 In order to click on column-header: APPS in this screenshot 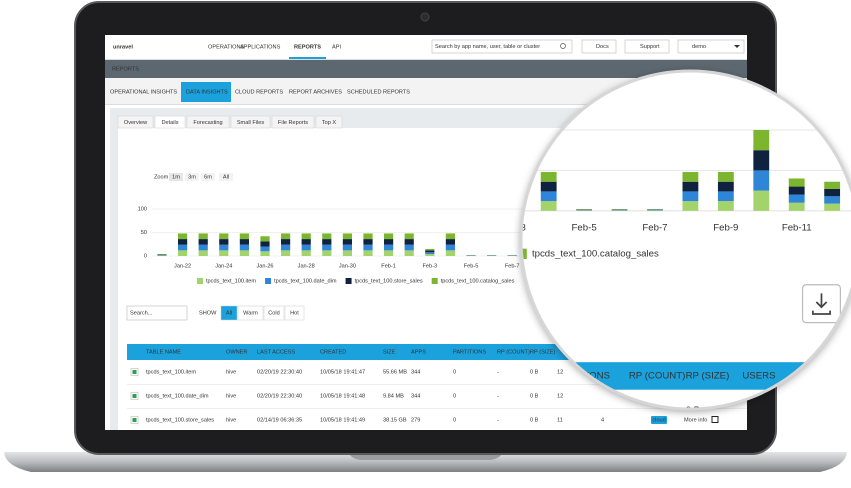, I will do `click(418, 352)`.